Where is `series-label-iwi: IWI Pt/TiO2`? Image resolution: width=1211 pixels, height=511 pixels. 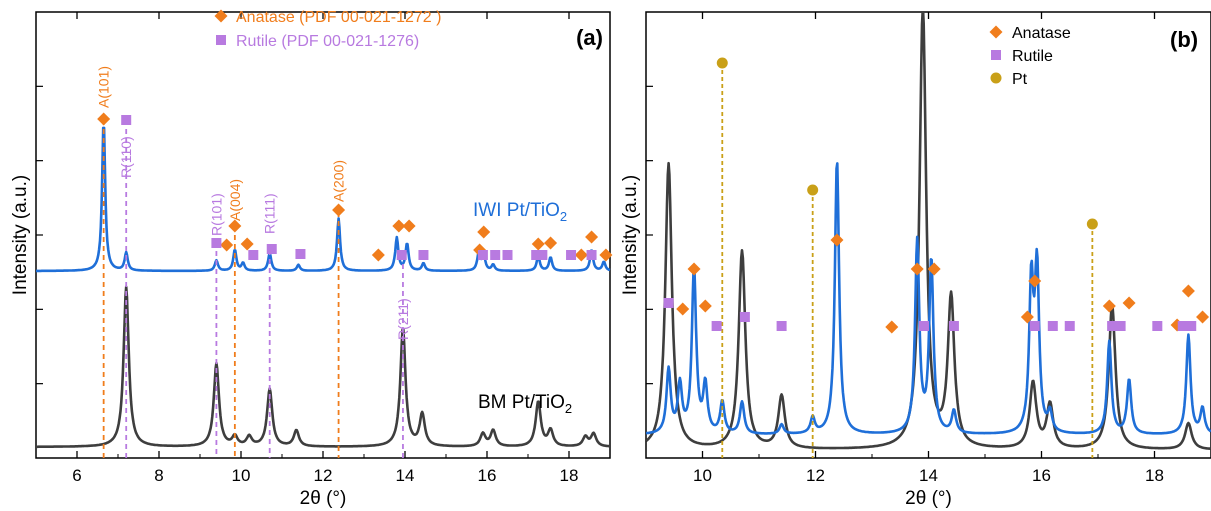
series-label-iwi: IWI Pt/TiO2 is located at coordinates (520, 212).